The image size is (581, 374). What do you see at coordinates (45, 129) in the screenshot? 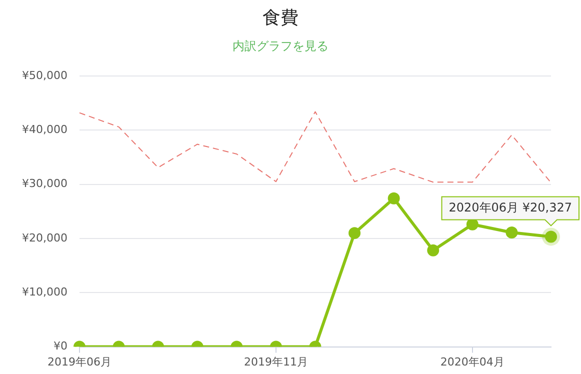
I see `y-tick-label: ¥40,000` at bounding box center [45, 129].